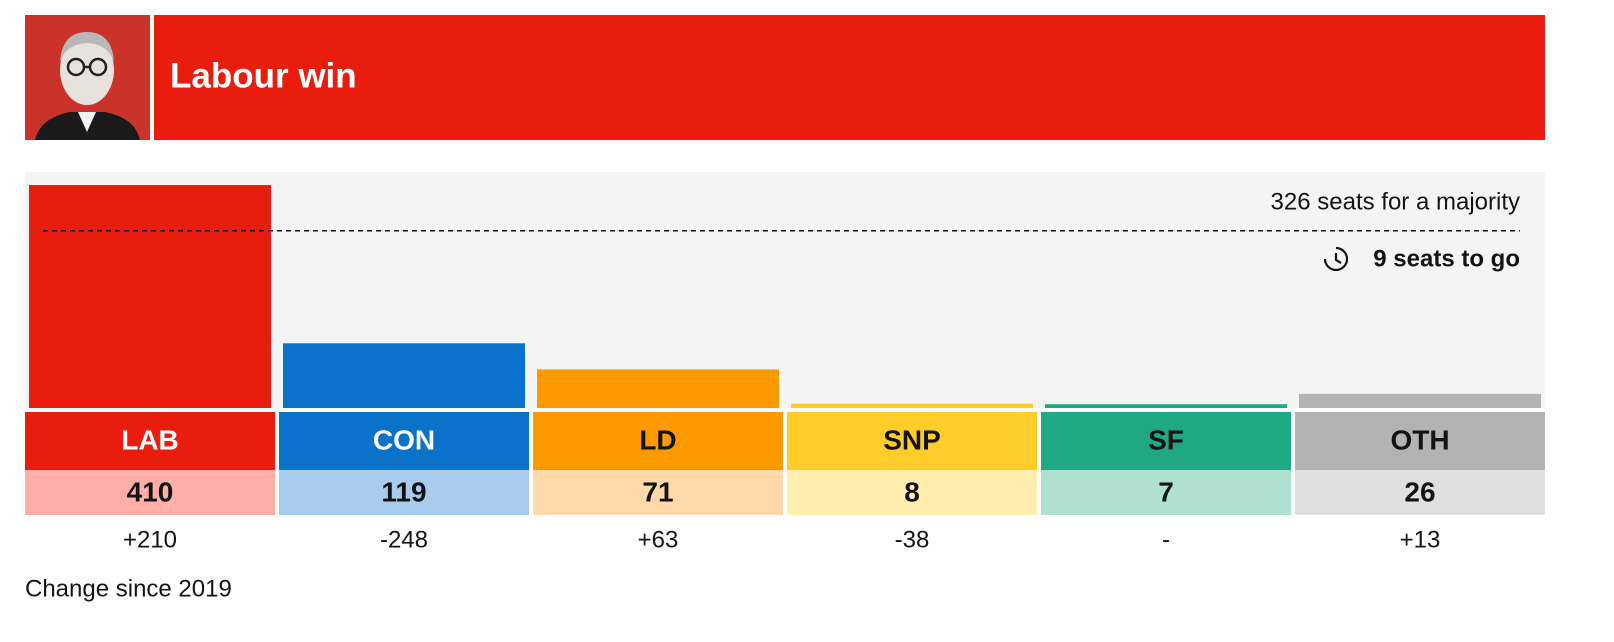 This screenshot has height=642, width=1614. I want to click on header-divider, so click(152, 77).